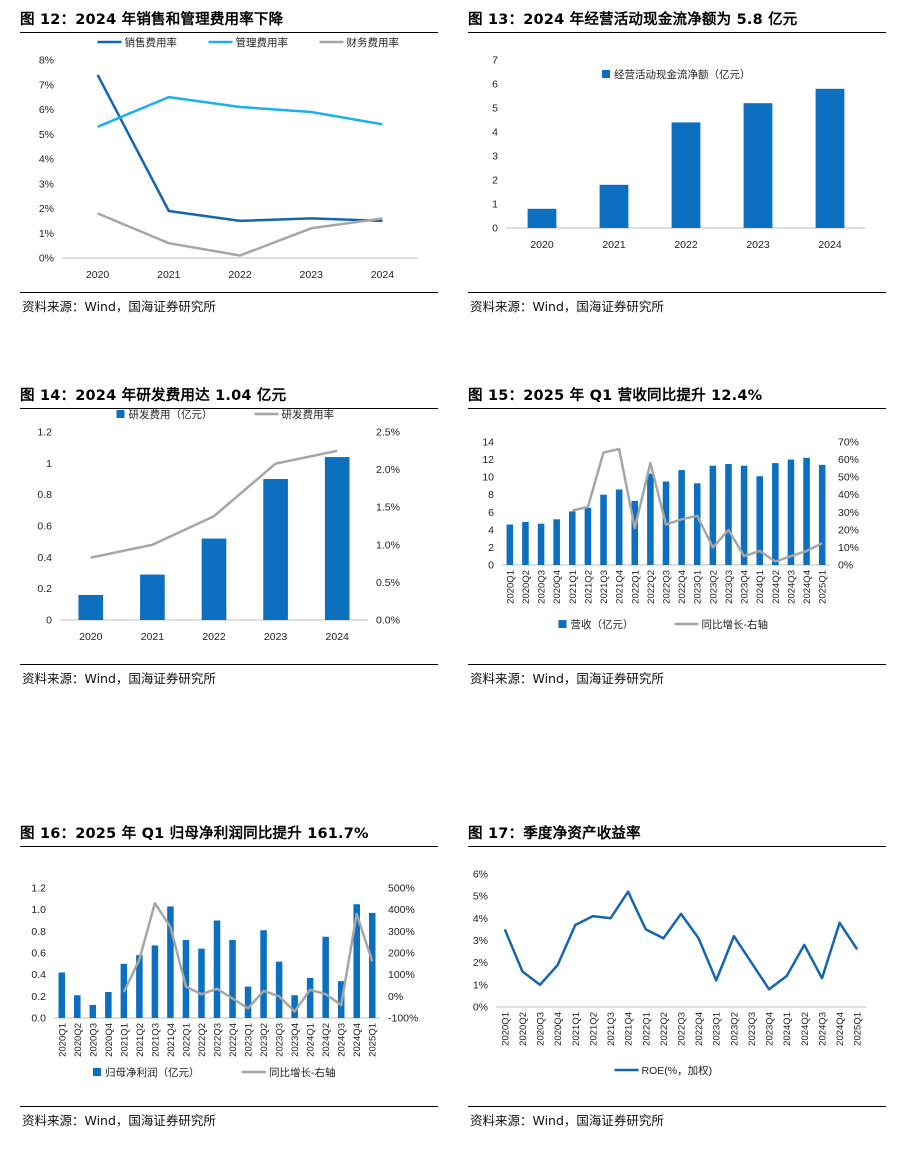 Image resolution: width=899 pixels, height=1157 pixels. I want to click on y2-tick-label: 60%, so click(848, 460).